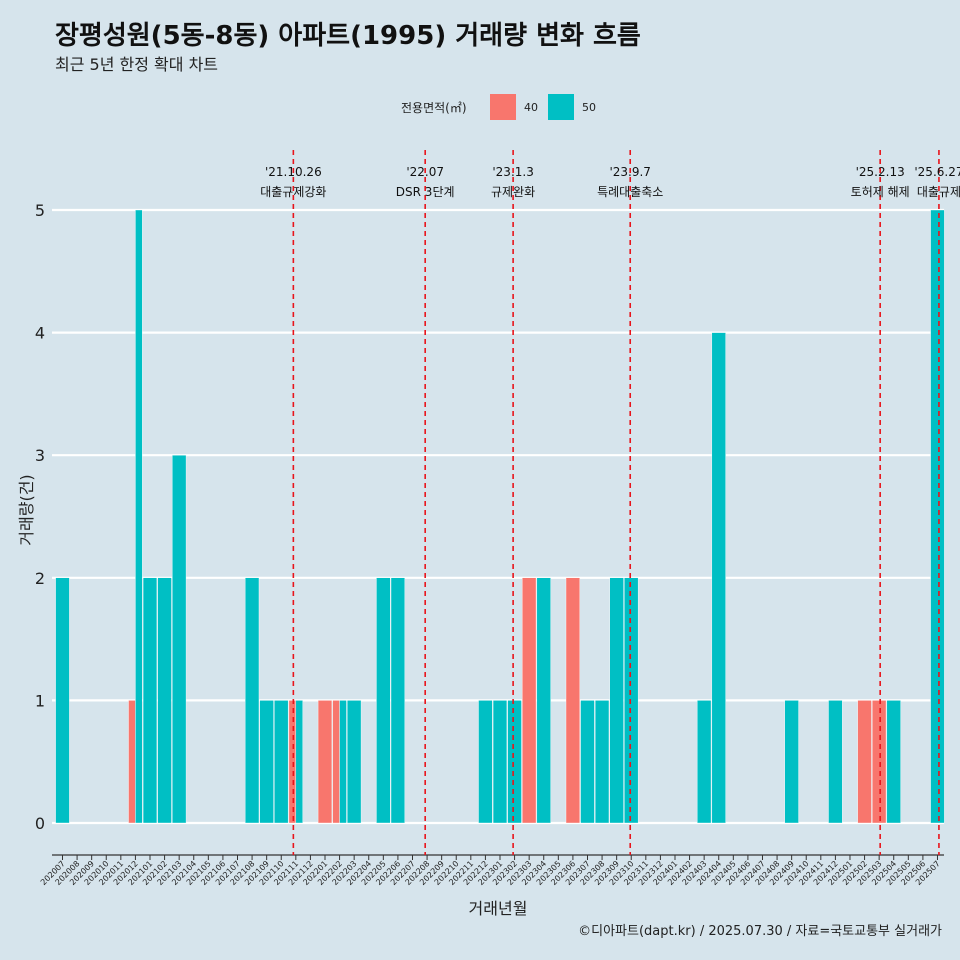  Describe the element at coordinates (348, 36) in the screenshot. I see `chart-title: 장평성원(5동-8동) 아파트(1995) 거래량 변화 흐름` at that location.